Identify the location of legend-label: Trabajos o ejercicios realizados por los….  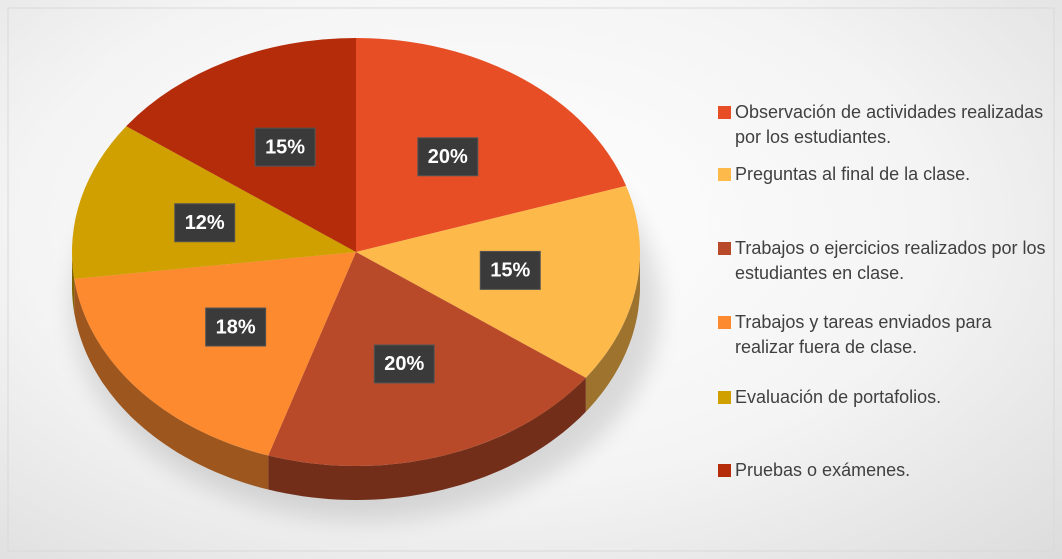
(890, 260).